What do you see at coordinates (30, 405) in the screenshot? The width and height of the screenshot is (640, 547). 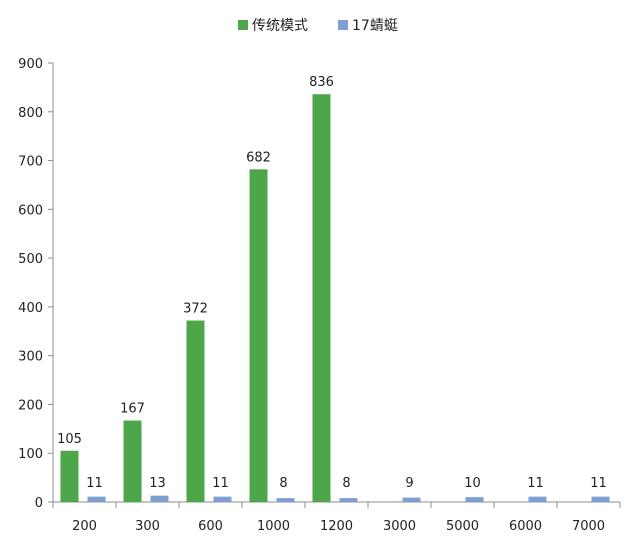 I see `y-tick-label: 200` at bounding box center [30, 405].